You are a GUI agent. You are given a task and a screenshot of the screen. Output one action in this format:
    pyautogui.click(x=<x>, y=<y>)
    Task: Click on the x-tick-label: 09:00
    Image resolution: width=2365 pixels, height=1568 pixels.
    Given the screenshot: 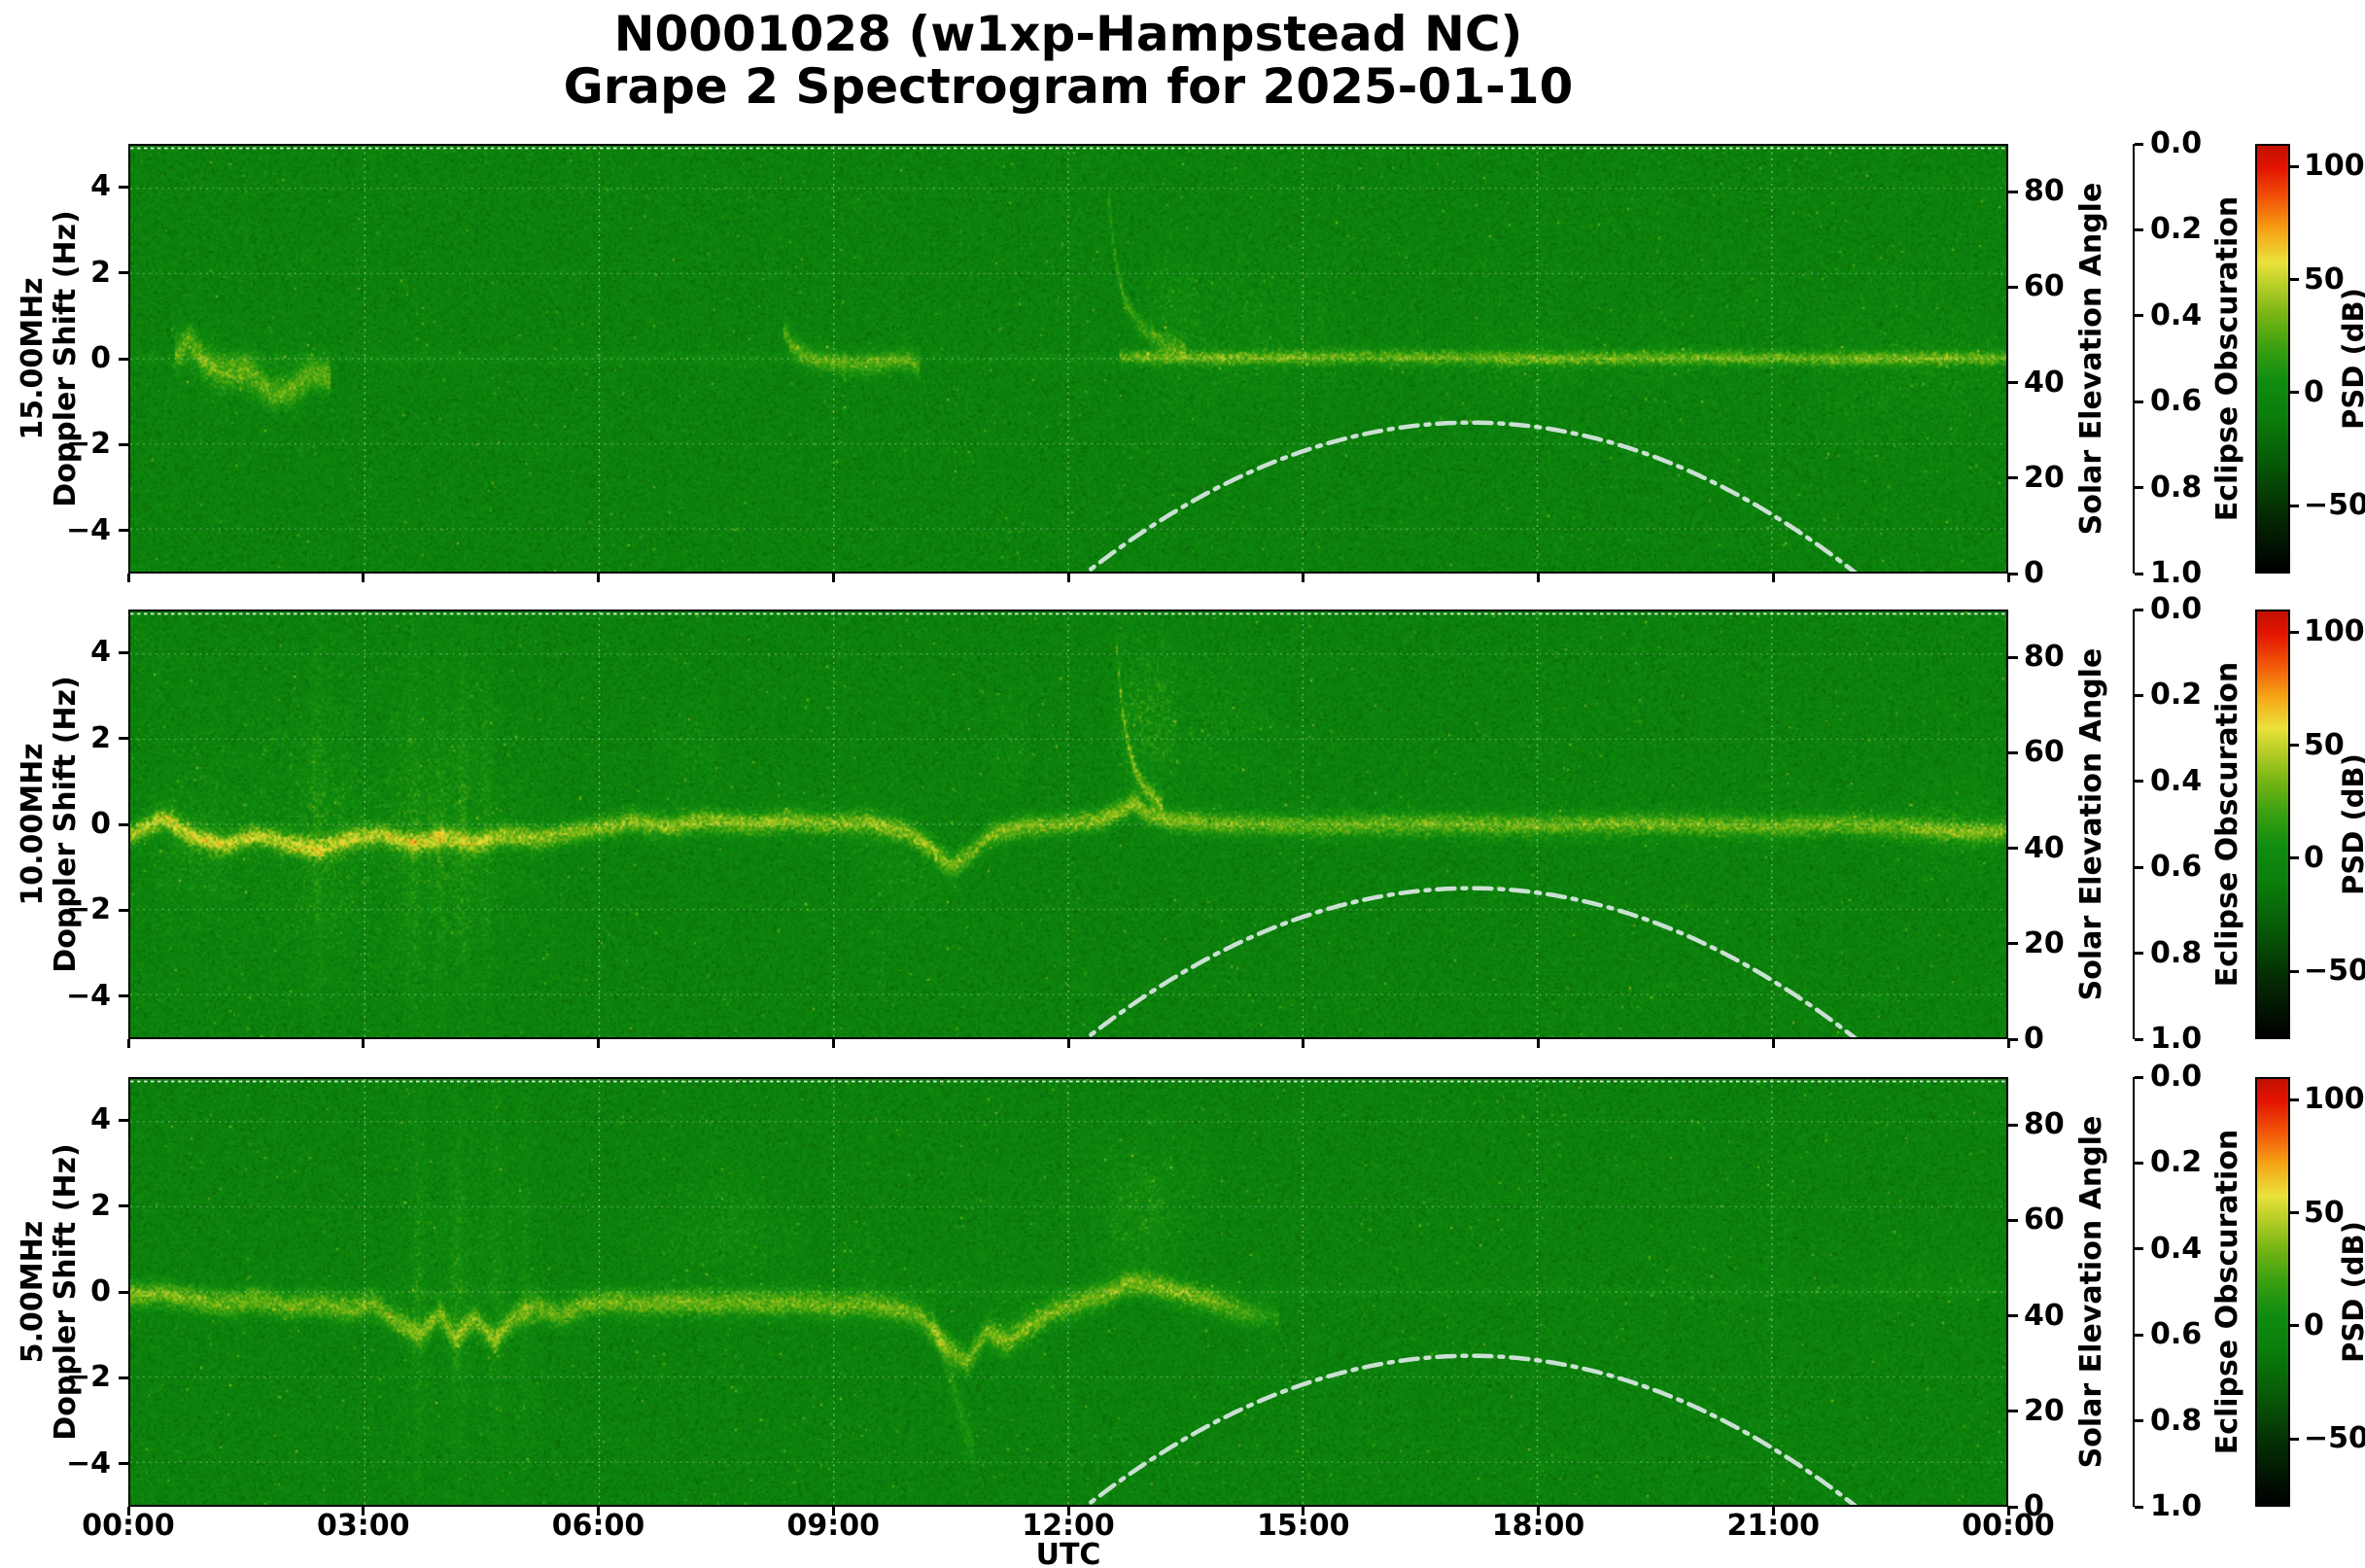 What is the action you would take?
    pyautogui.click(x=834, y=1526)
    